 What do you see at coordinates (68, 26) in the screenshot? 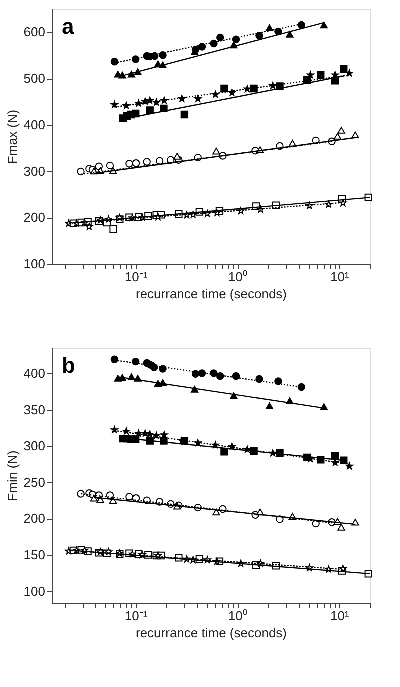
I see `annotation: a` at bounding box center [68, 26].